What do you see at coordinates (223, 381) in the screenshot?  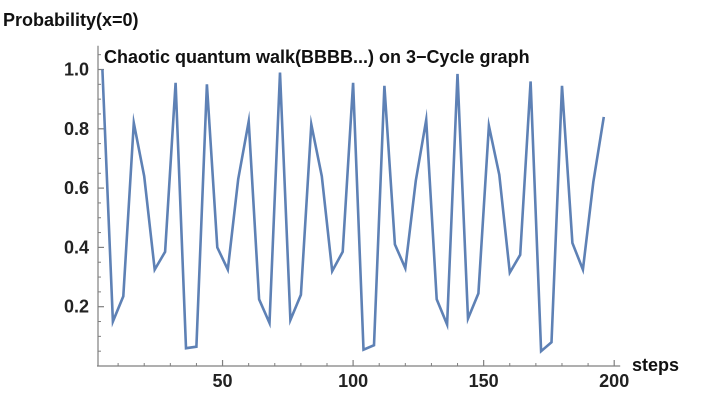 I see `x-tick-label: 50` at bounding box center [223, 381].